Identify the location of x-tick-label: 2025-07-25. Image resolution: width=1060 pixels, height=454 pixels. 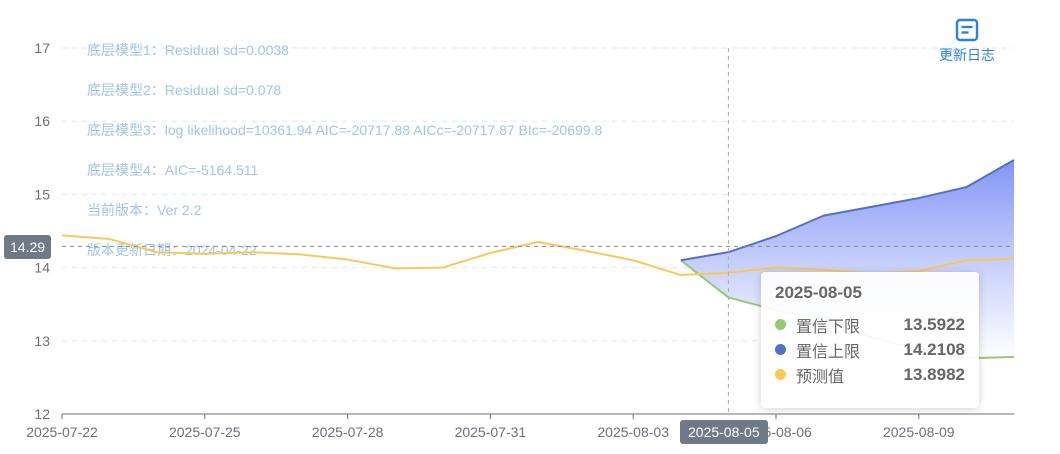
(205, 432).